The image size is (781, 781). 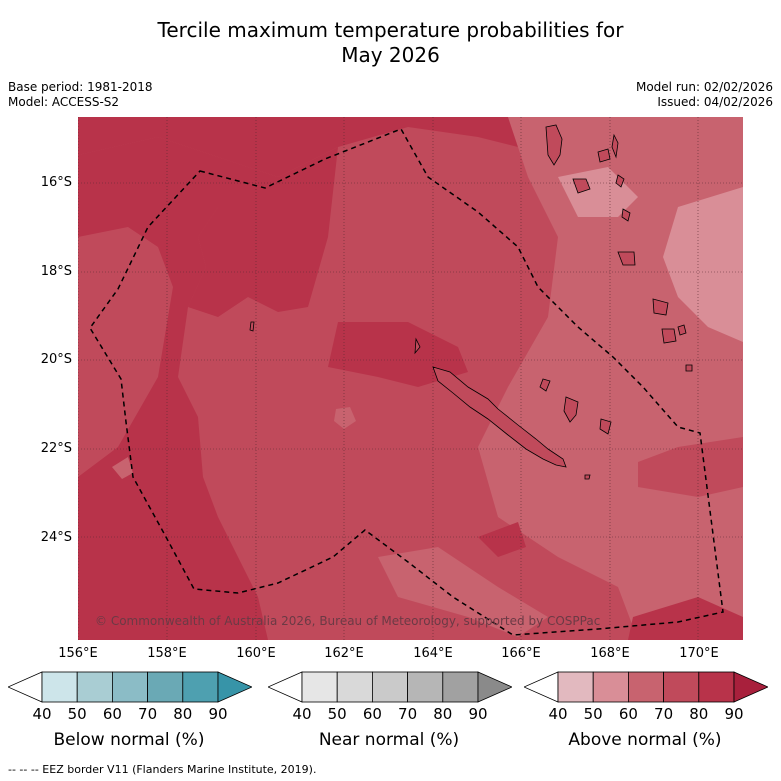 I want to click on colorbar-near, so click(x=390, y=687).